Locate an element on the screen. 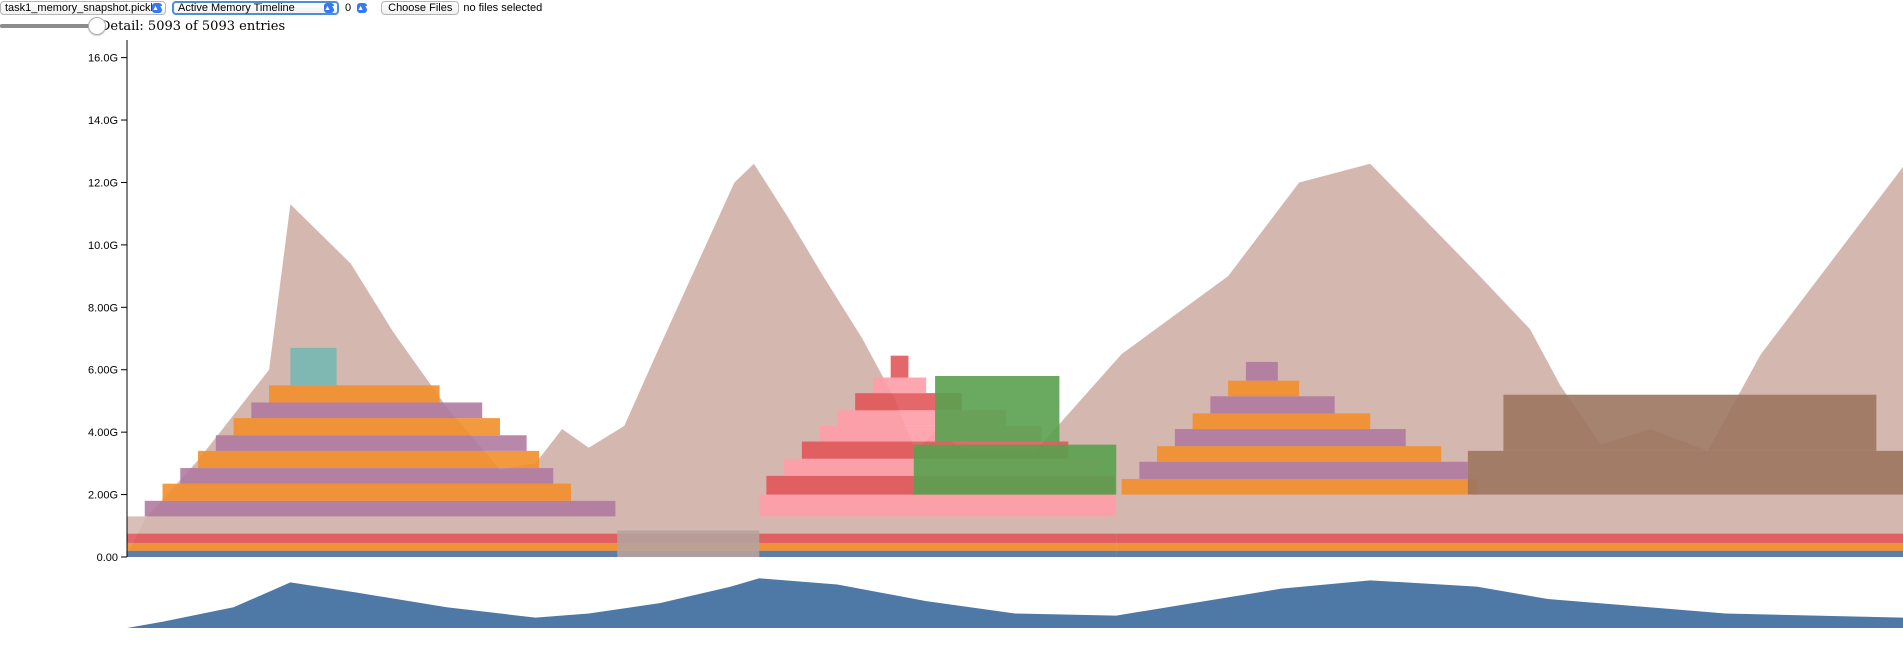 The width and height of the screenshot is (1903, 646). detail-slider is located at coordinates (53, 26).